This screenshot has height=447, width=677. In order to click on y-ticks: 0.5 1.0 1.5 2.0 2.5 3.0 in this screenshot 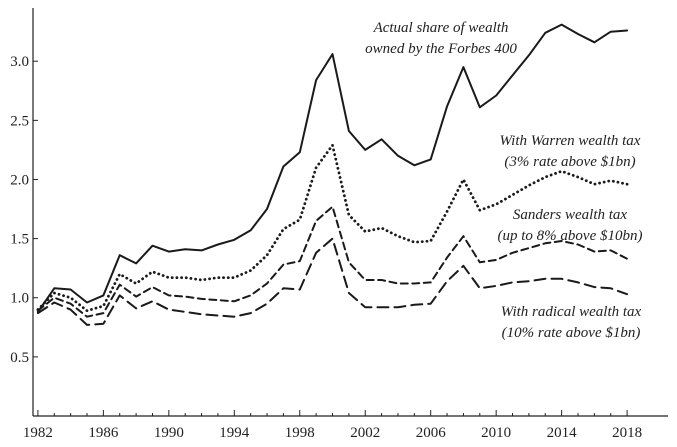, I will do `click(24, 210)`.